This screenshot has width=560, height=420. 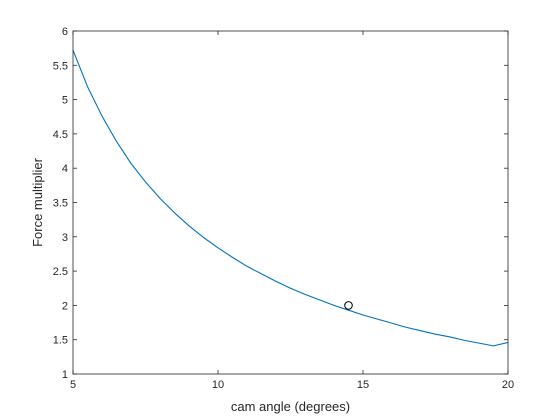 What do you see at coordinates (60, 135) in the screenshot?
I see `y-tick-label: 4.5` at bounding box center [60, 135].